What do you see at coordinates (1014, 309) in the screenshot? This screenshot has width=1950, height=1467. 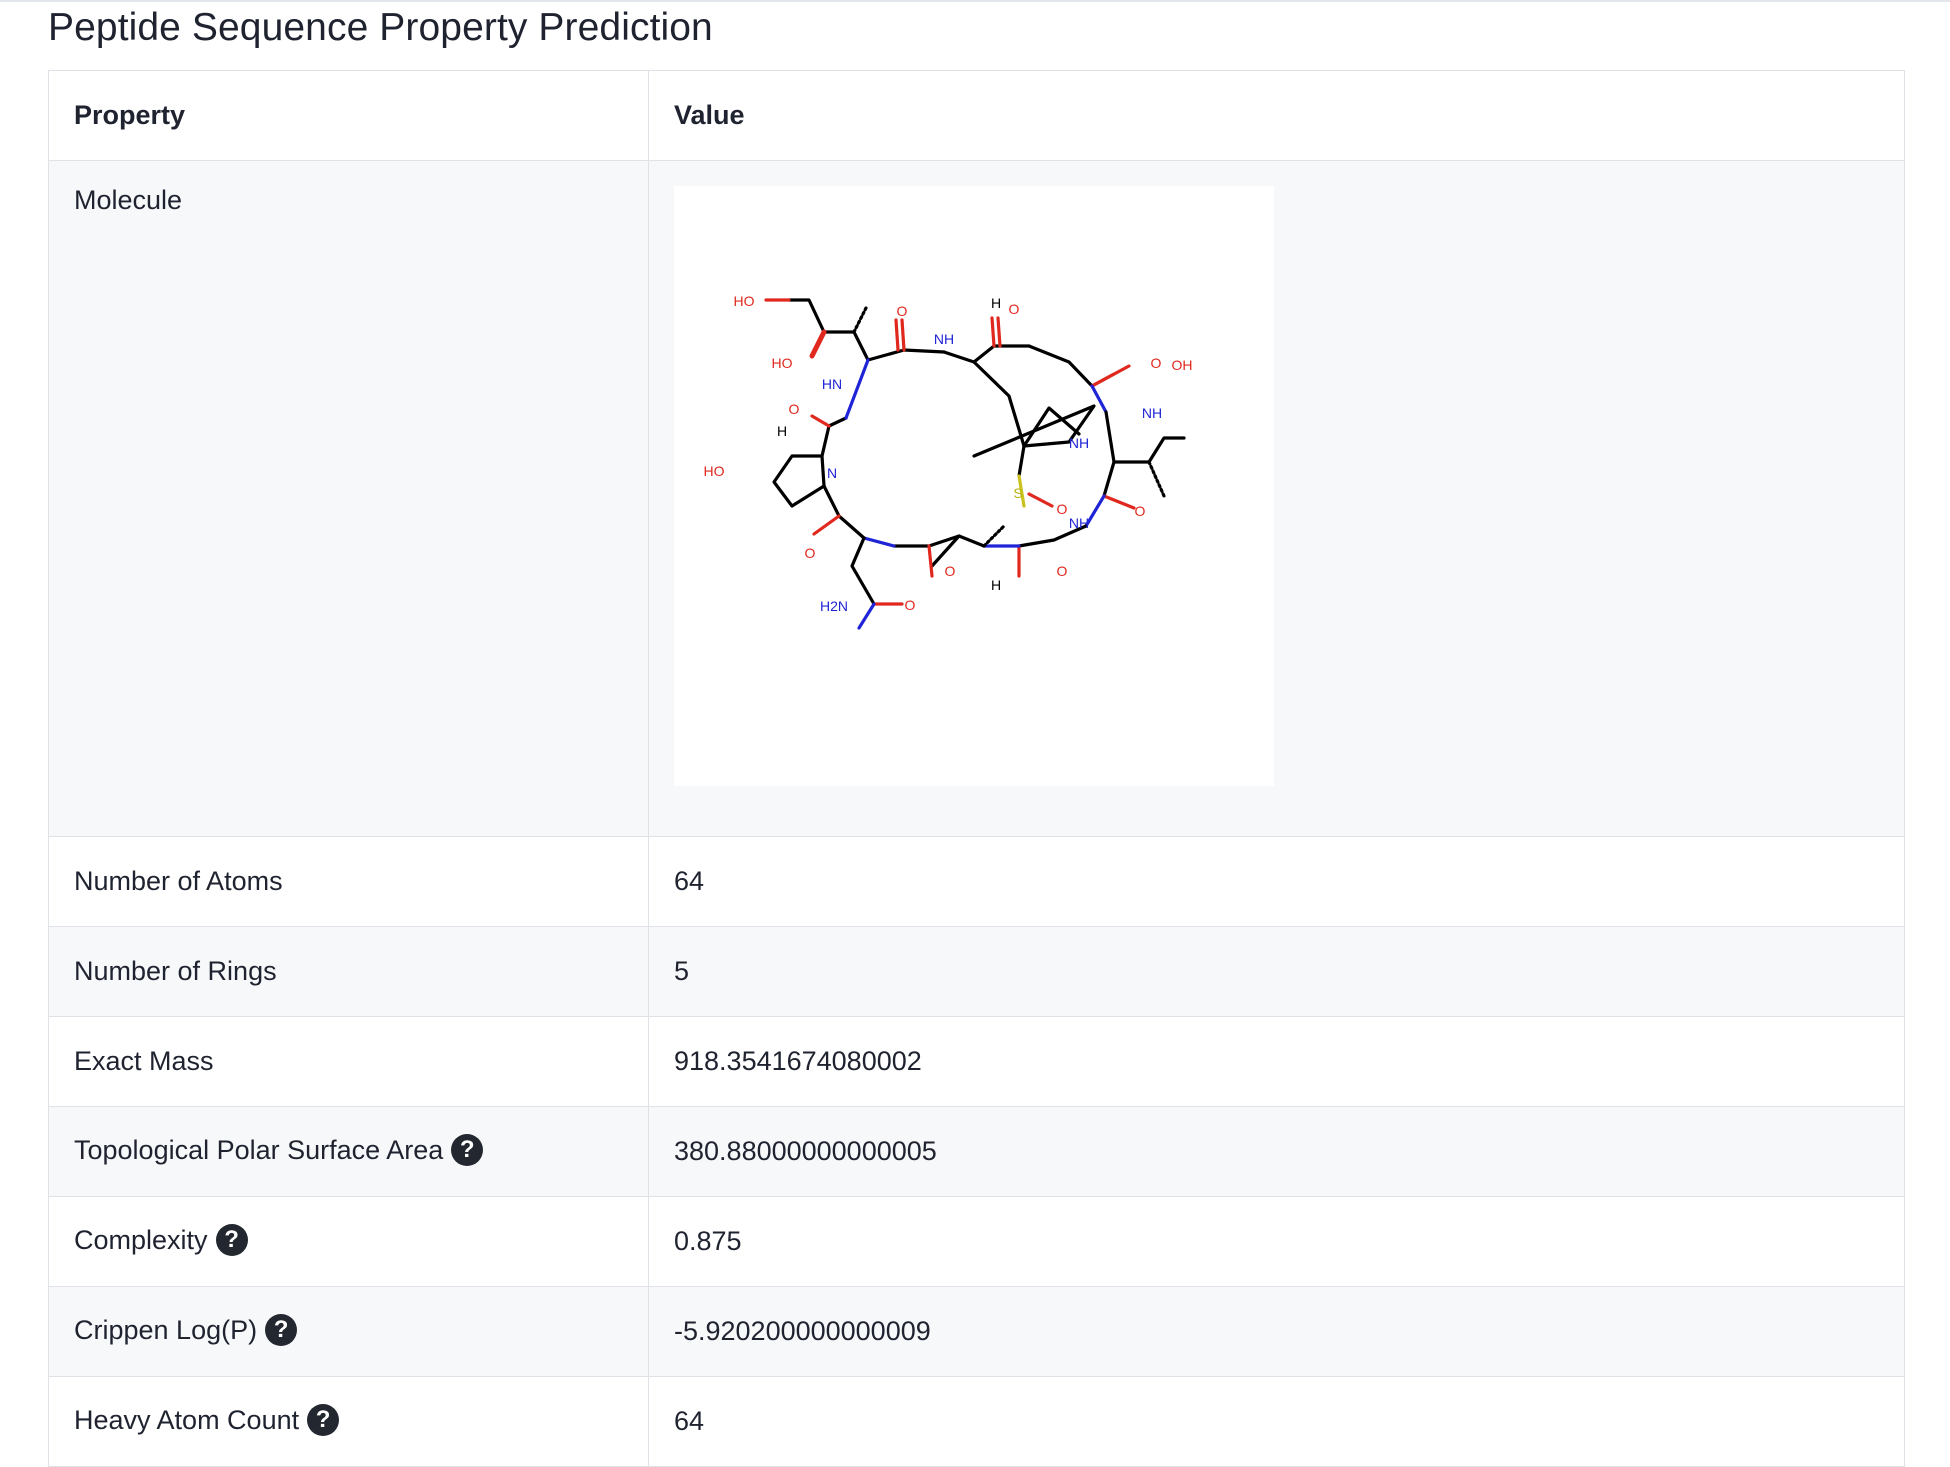 I see `o-label-2: O` at bounding box center [1014, 309].